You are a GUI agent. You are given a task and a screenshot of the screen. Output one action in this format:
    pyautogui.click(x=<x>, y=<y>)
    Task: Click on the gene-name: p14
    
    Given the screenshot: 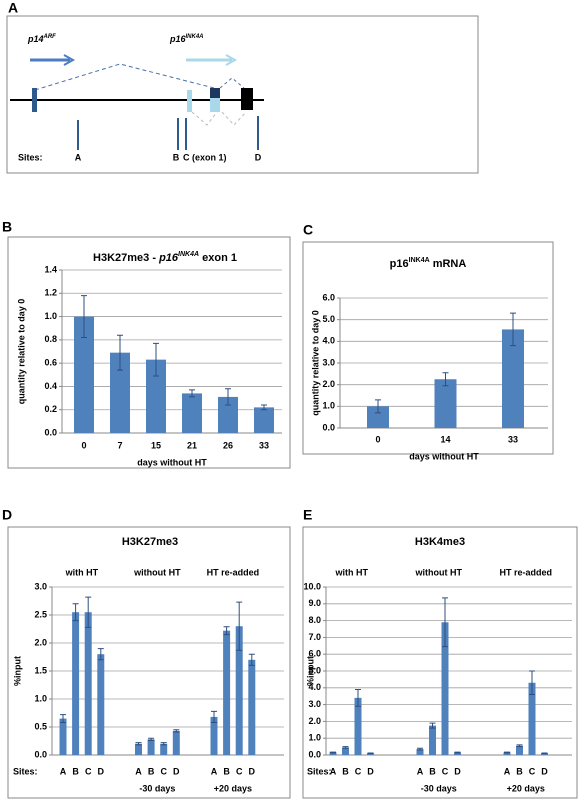 What is the action you would take?
    pyautogui.click(x=35, y=39)
    